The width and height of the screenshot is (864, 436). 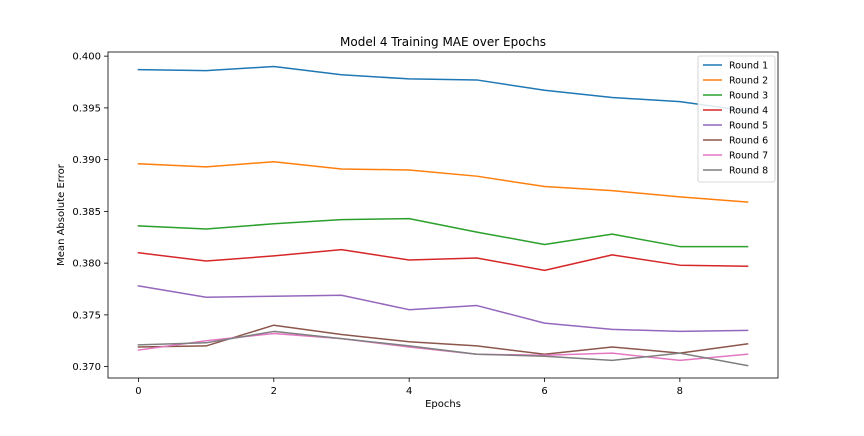 I want to click on y-tick-label: 0.395, so click(x=86, y=108).